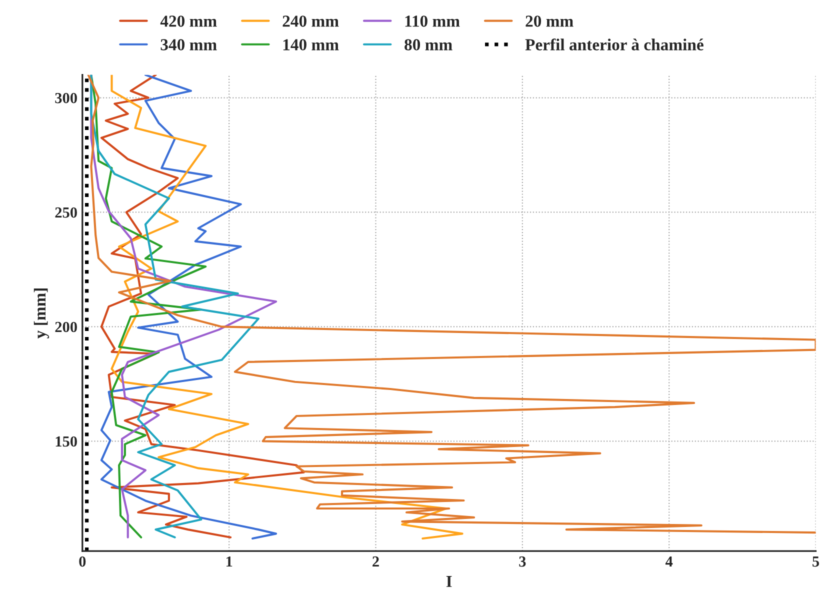 Image resolution: width=824 pixels, height=599 pixels. What do you see at coordinates (432, 21) in the screenshot?
I see `legend-label: 110 mm` at bounding box center [432, 21].